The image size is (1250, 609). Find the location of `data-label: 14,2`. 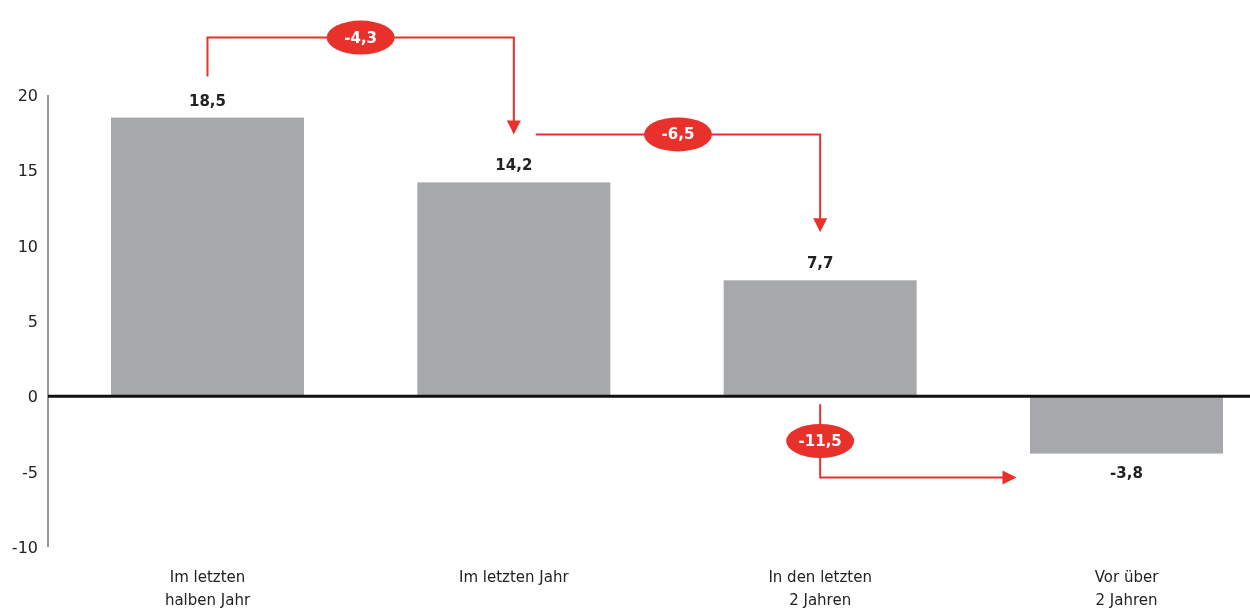

data-label: 14,2 is located at coordinates (514, 165).